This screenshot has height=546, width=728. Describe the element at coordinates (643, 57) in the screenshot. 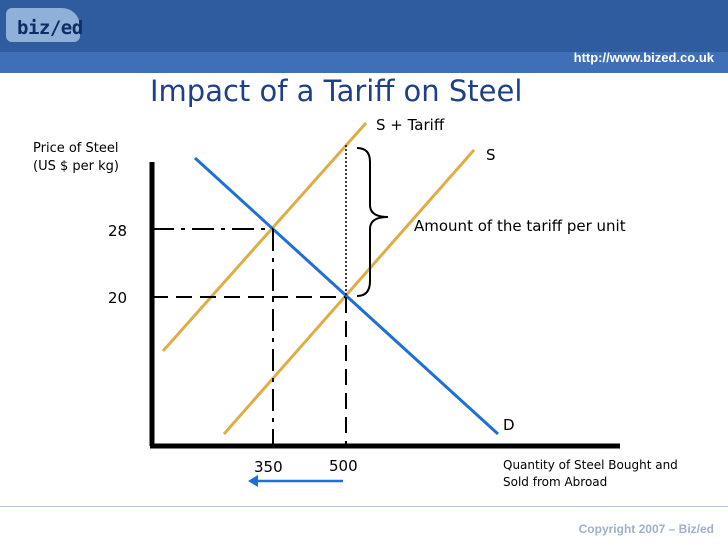

I see `site-url: http://www.bized.co.uk` at that location.